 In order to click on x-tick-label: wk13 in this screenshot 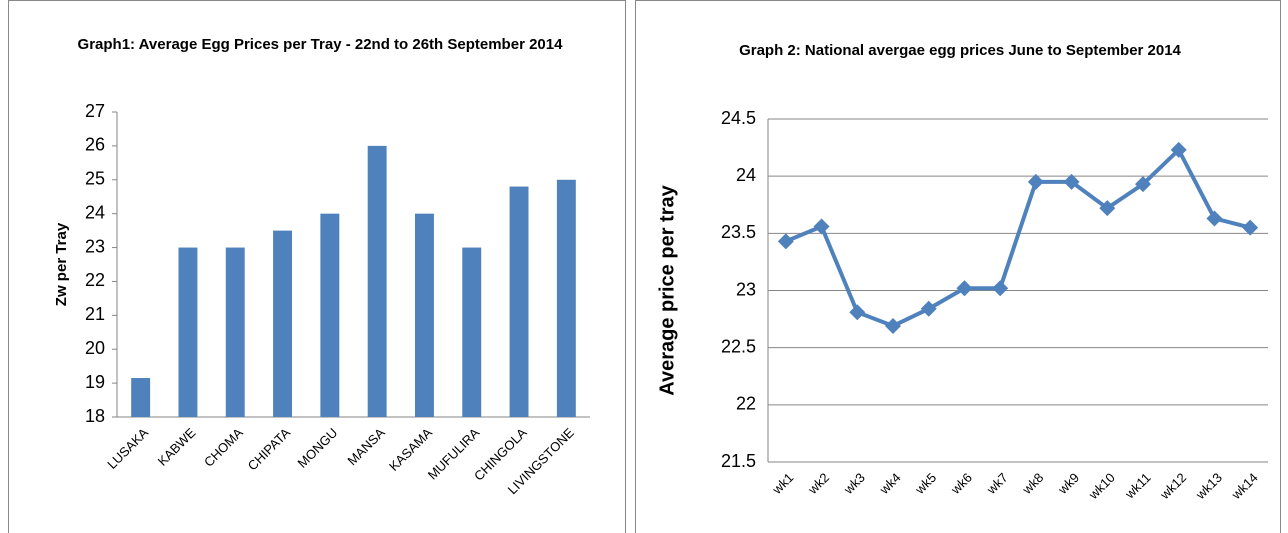, I will do `click(1208, 486)`.